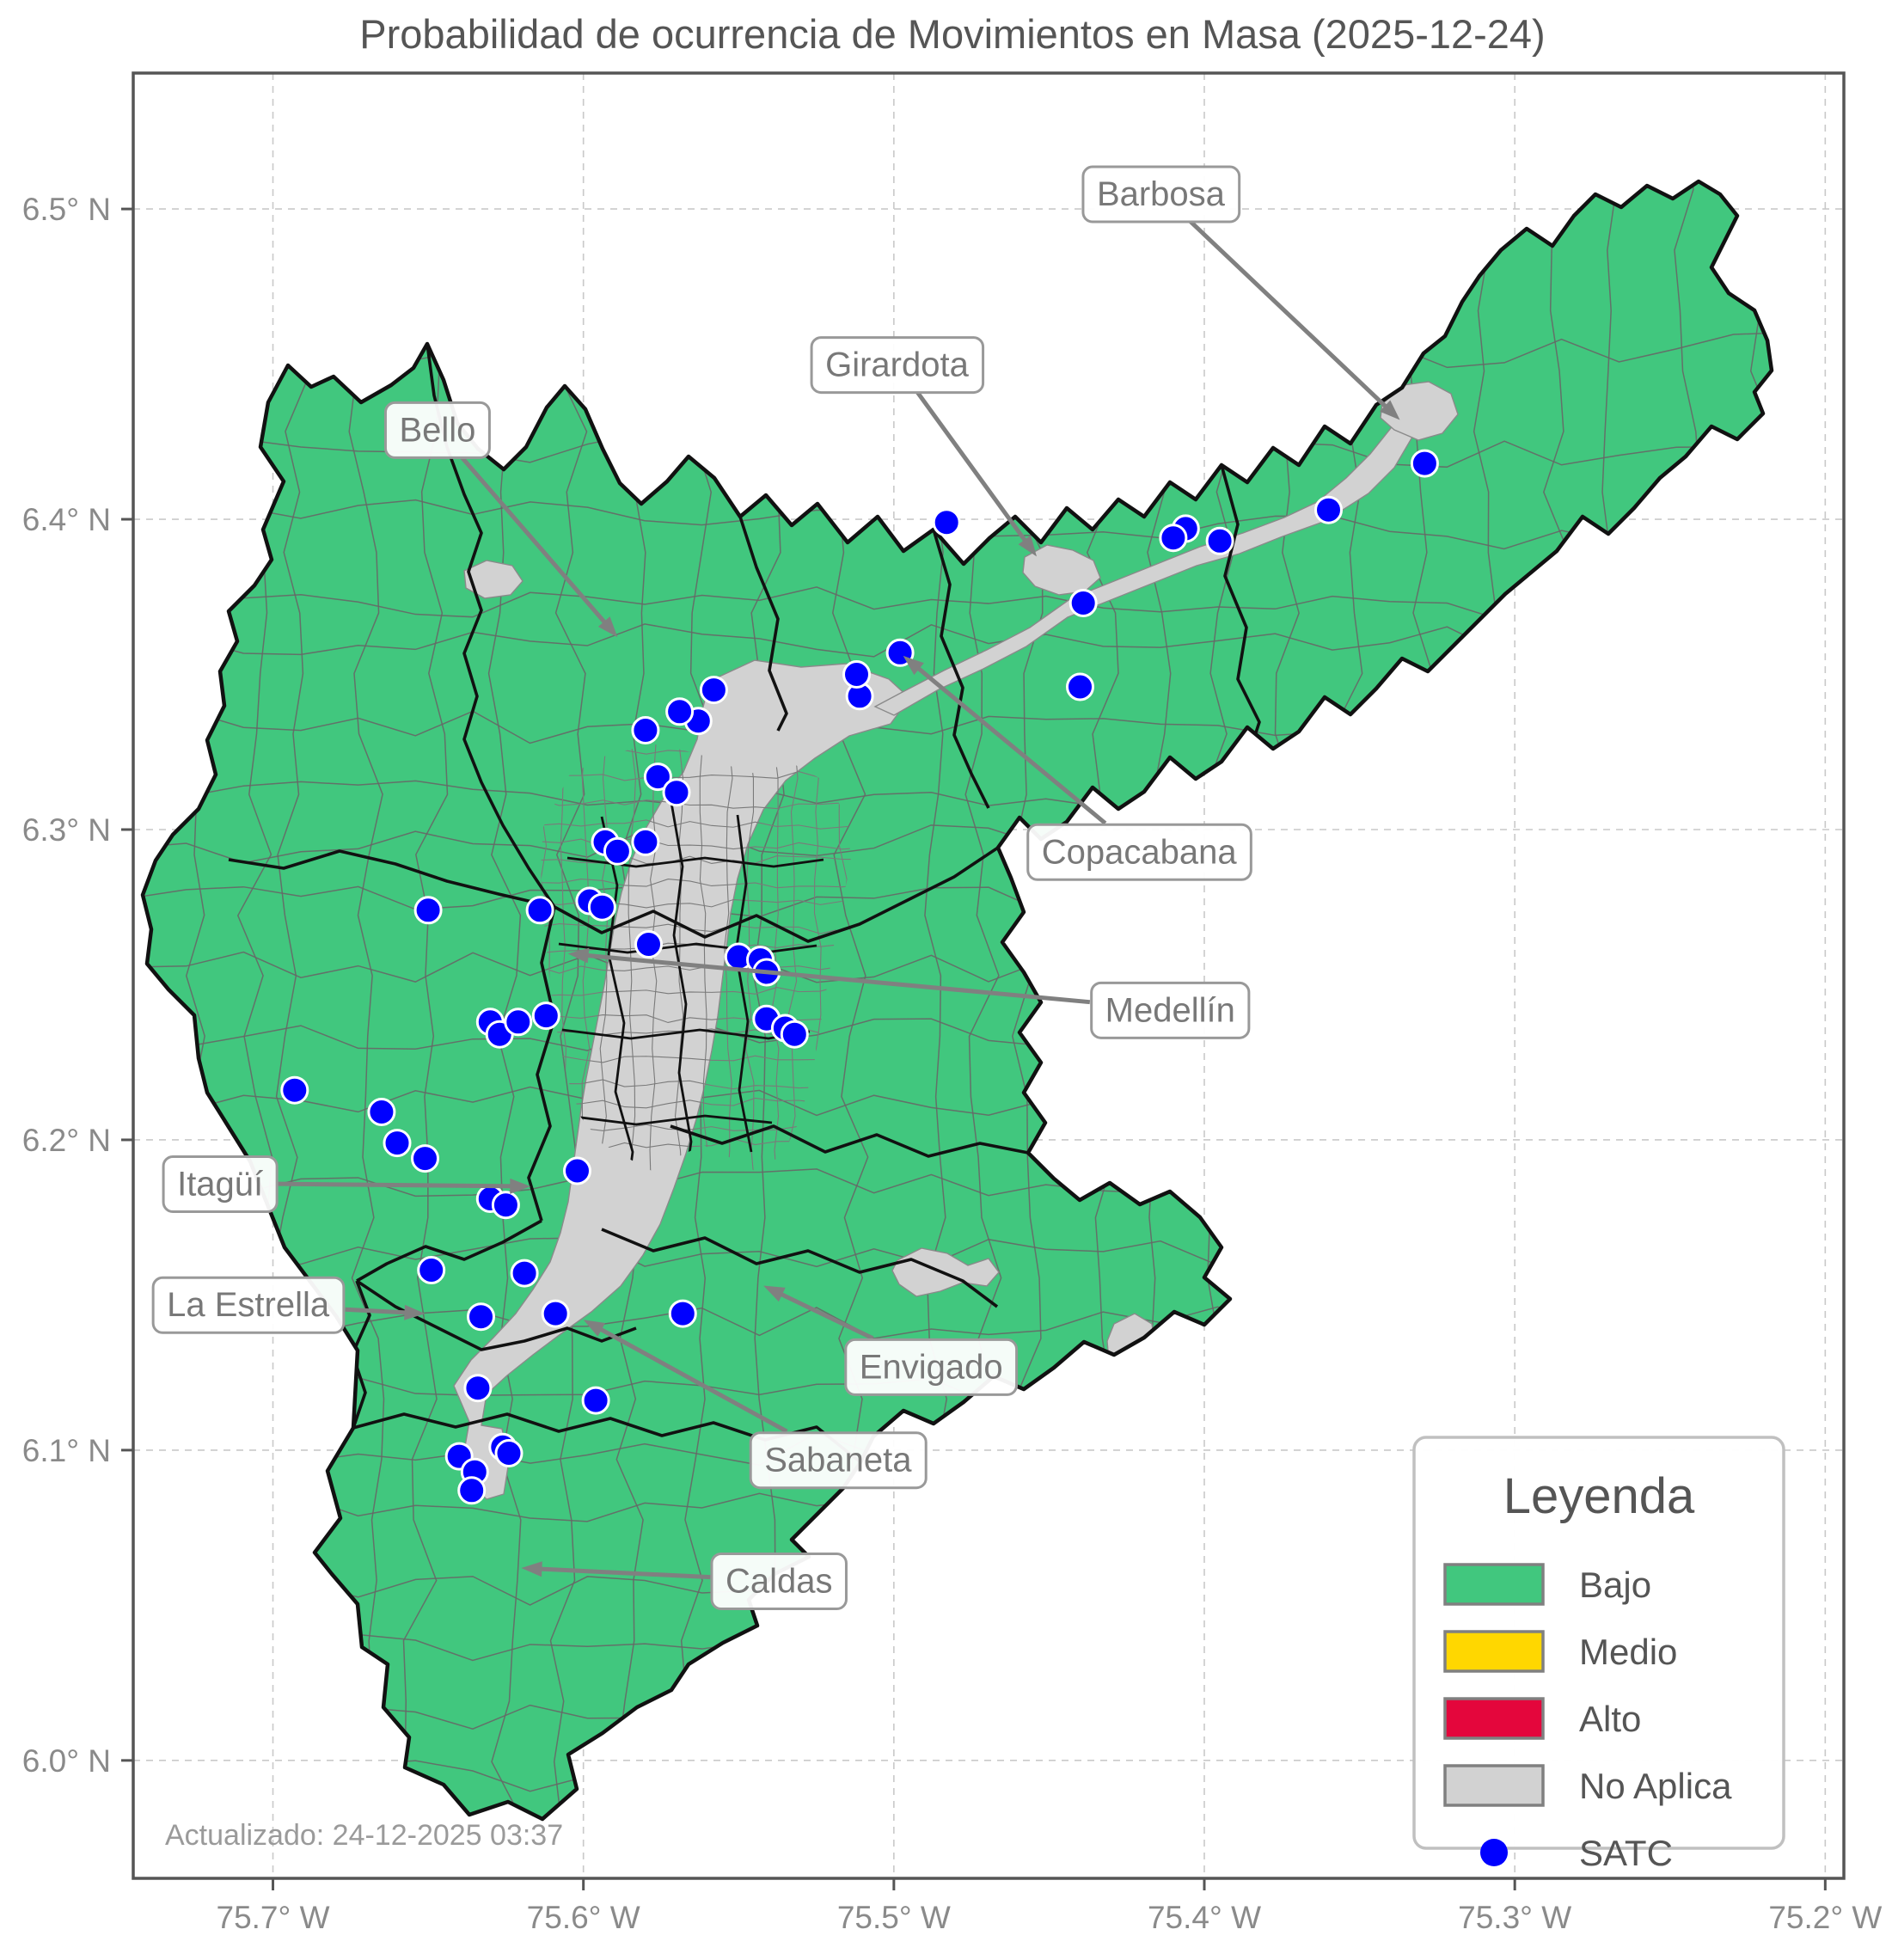 Image resolution: width=1892 pixels, height=1960 pixels. I want to click on x-tick-label: 75.2° W, so click(1825, 1917).